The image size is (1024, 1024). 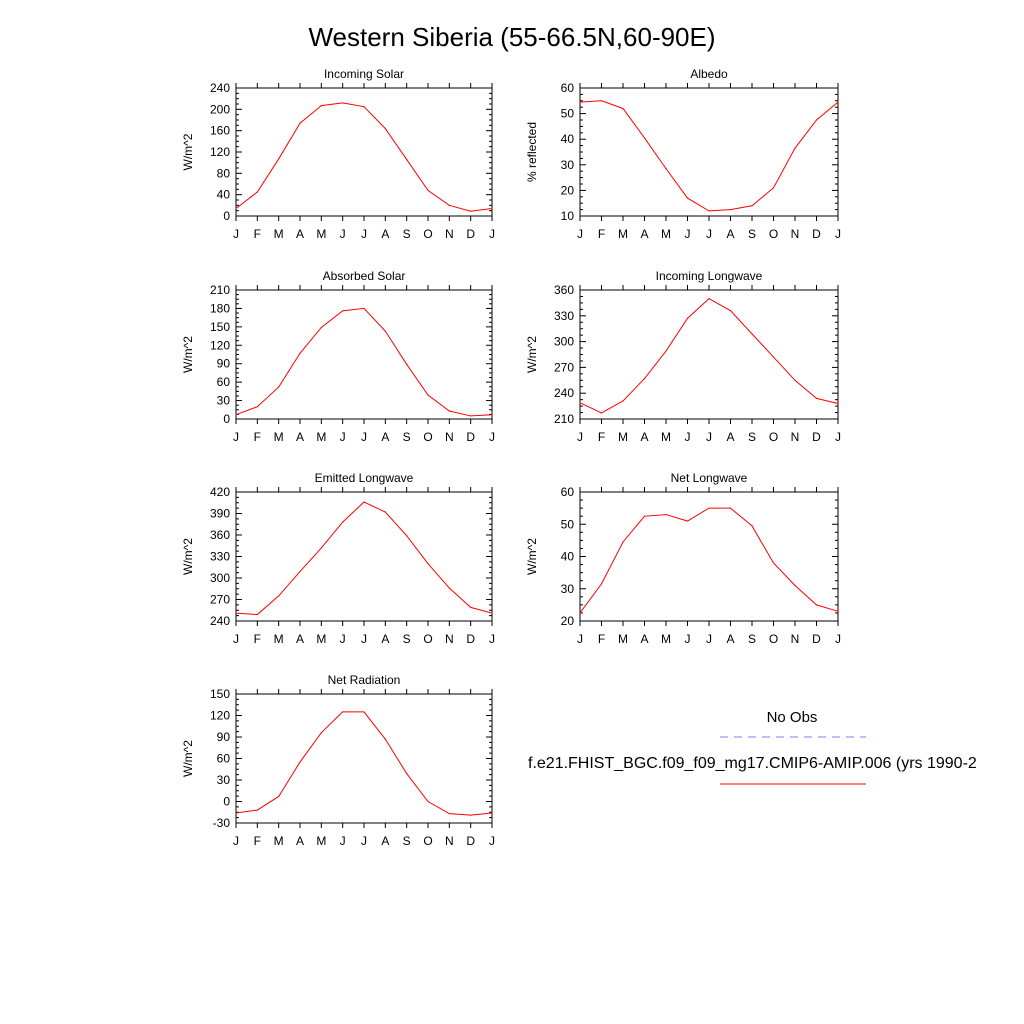 I want to click on y-tick-label: 180, so click(x=220, y=308).